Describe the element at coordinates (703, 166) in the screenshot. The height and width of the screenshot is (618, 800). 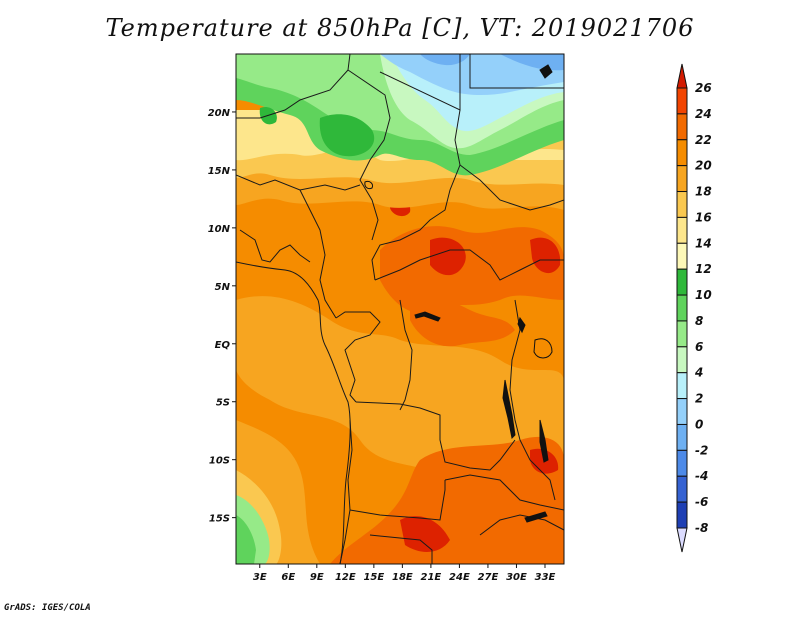
I see `colorbar-label: 20` at that location.